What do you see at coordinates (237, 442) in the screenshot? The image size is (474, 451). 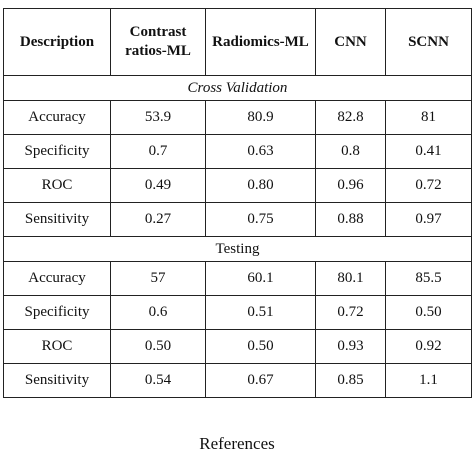 I see `references-heading: References` at bounding box center [237, 442].